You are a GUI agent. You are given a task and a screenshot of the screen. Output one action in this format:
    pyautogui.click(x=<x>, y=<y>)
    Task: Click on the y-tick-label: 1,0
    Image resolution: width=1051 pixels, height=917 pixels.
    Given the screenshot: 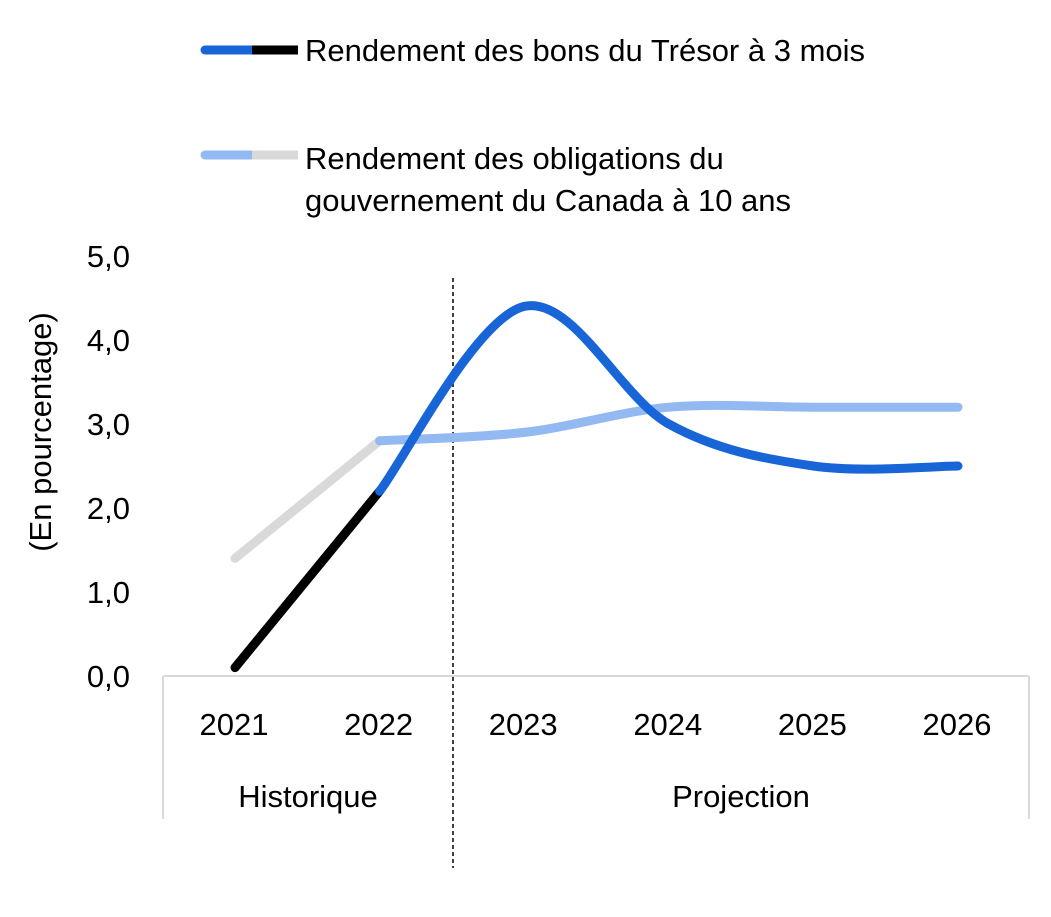 What is the action you would take?
    pyautogui.click(x=108, y=592)
    